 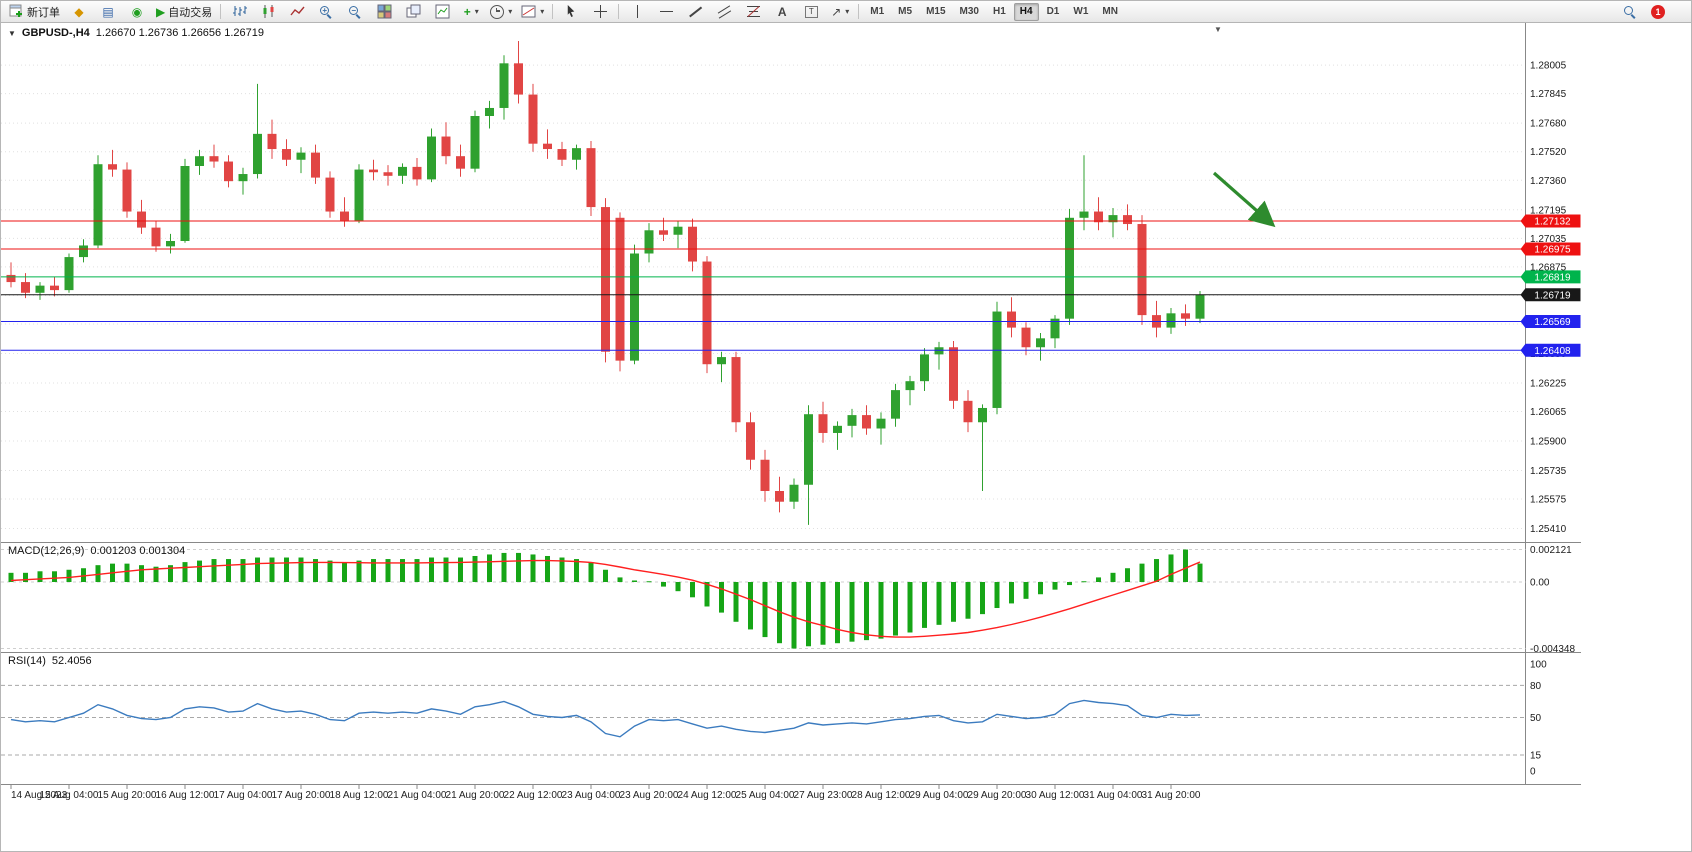 I want to click on svg-text: 17 Aug 20:00, so click(x=301, y=795).